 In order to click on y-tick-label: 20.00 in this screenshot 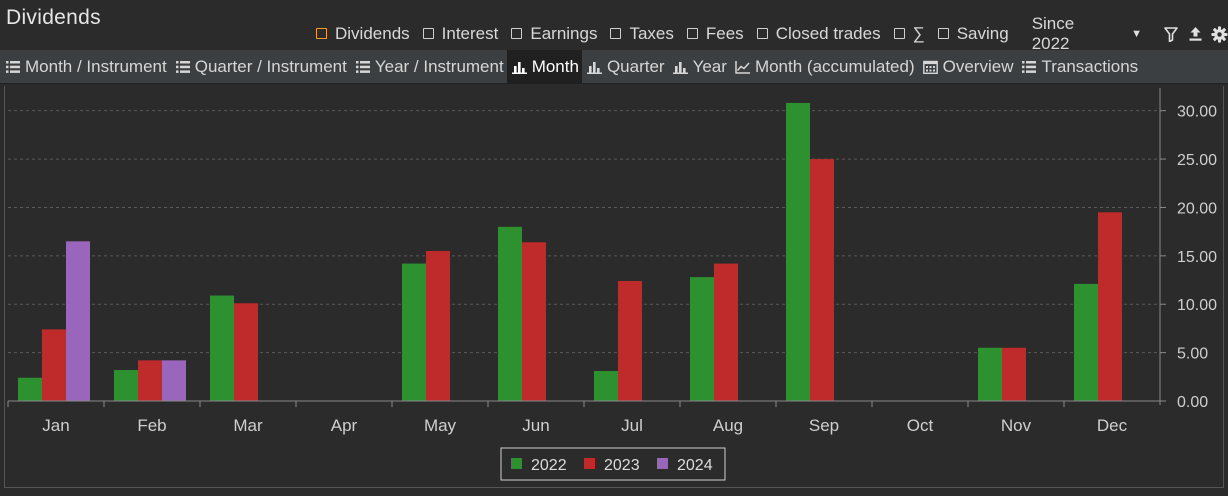, I will do `click(1197, 208)`.